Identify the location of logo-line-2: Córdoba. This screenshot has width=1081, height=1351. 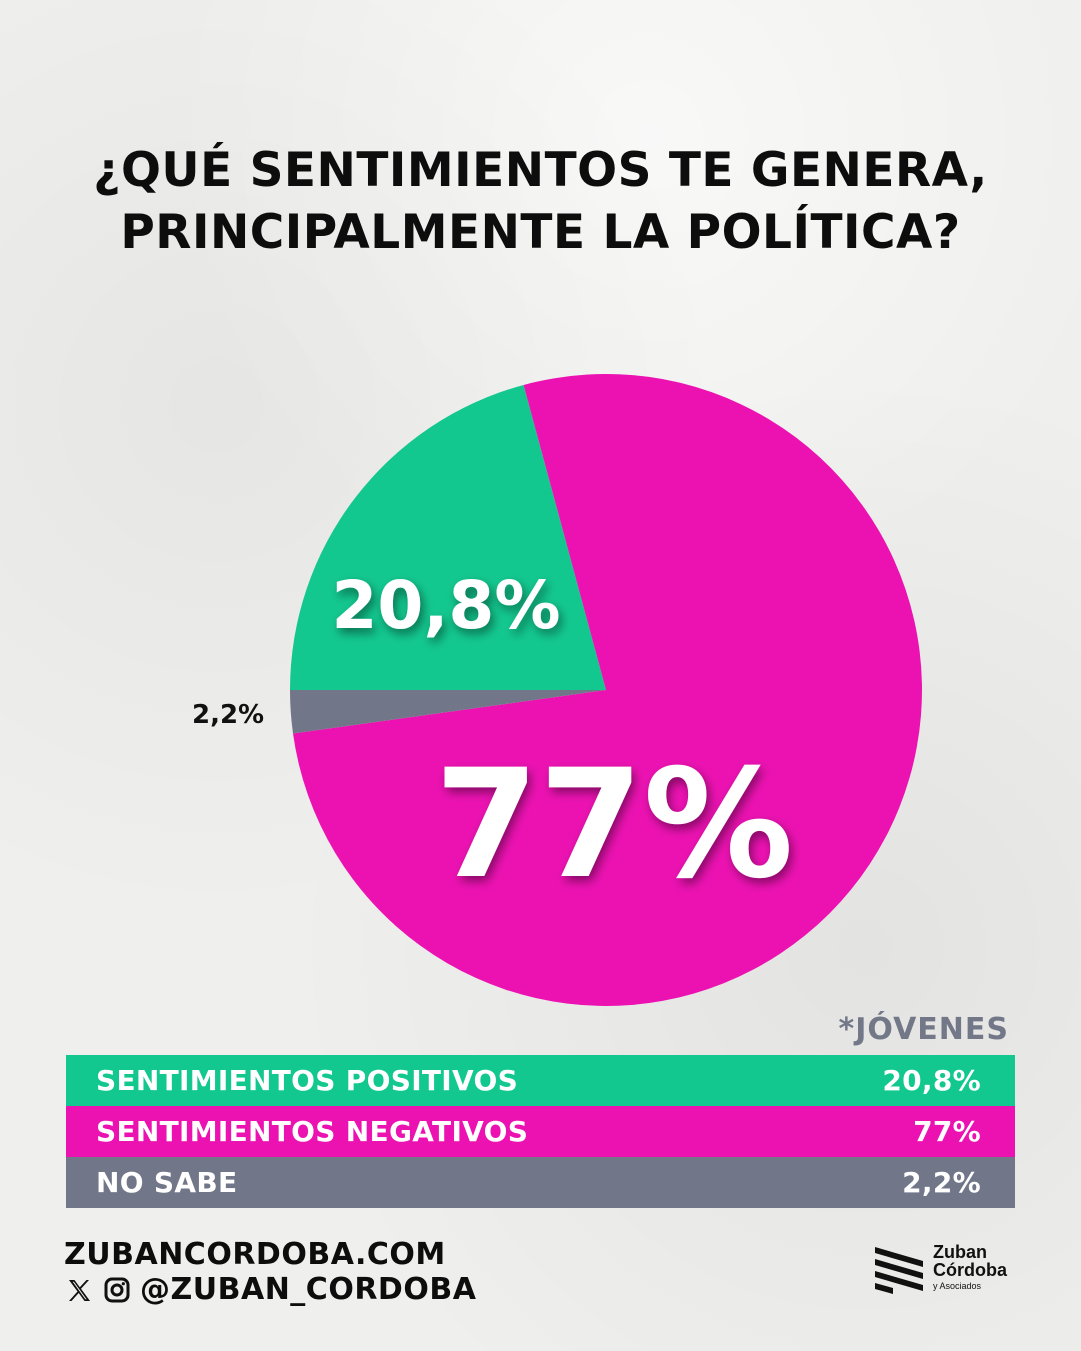
(970, 1270).